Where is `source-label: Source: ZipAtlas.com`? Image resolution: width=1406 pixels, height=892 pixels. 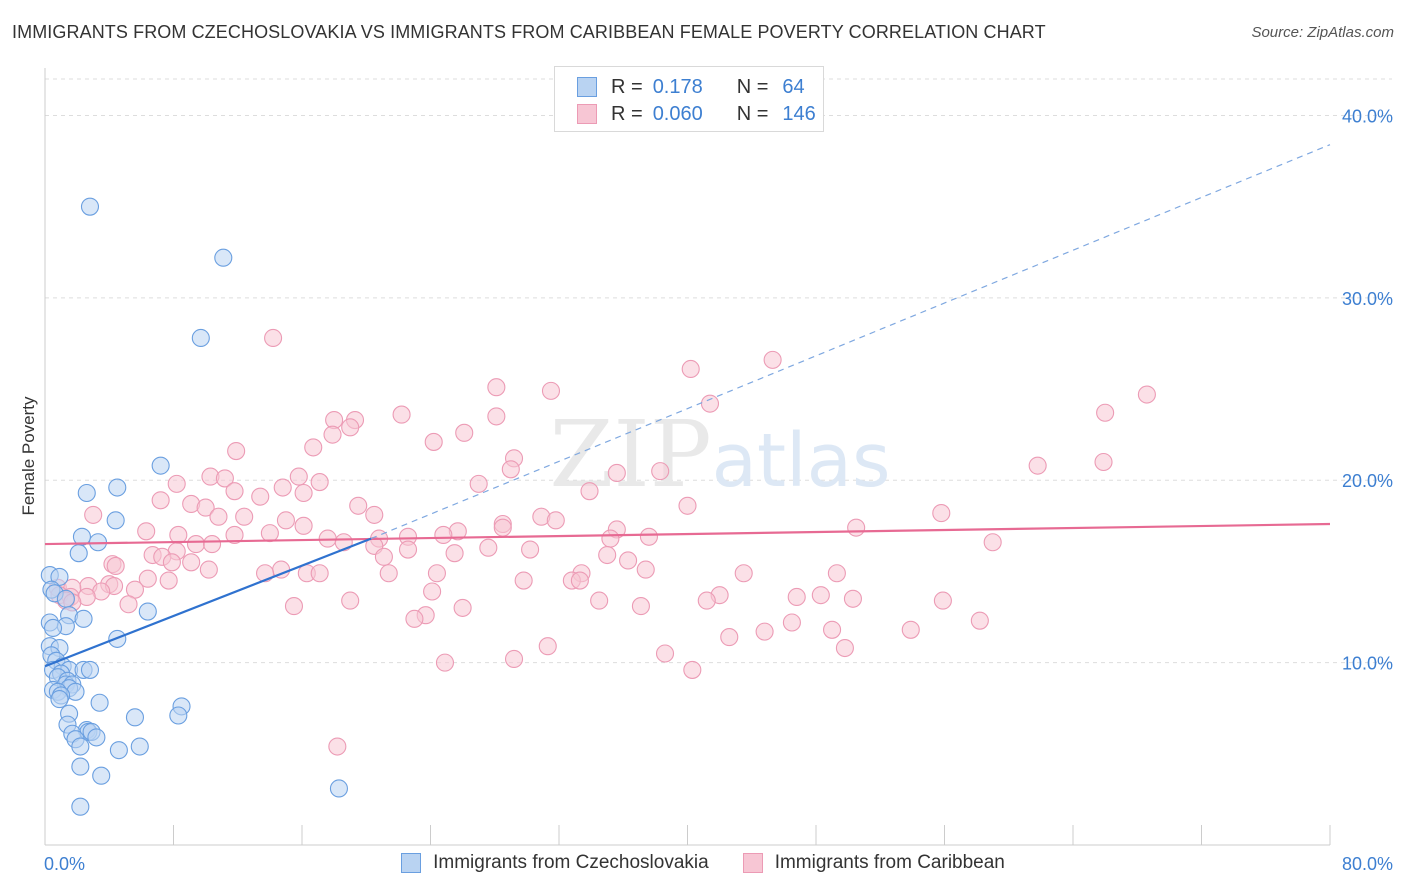 source-label: Source: ZipAtlas.com is located at coordinates (1322, 32).